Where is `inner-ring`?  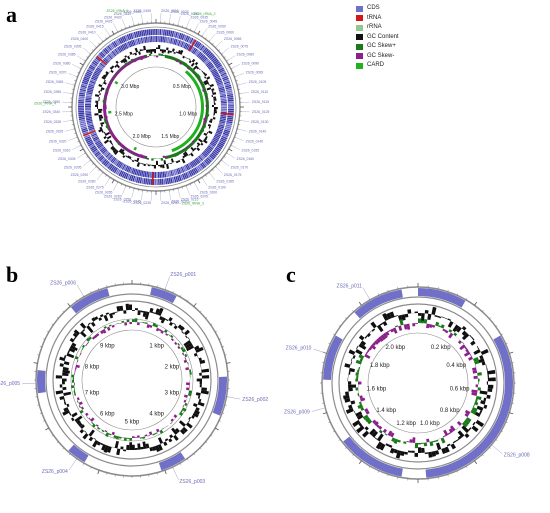
inner-ring is located at coordinates (156, 107).